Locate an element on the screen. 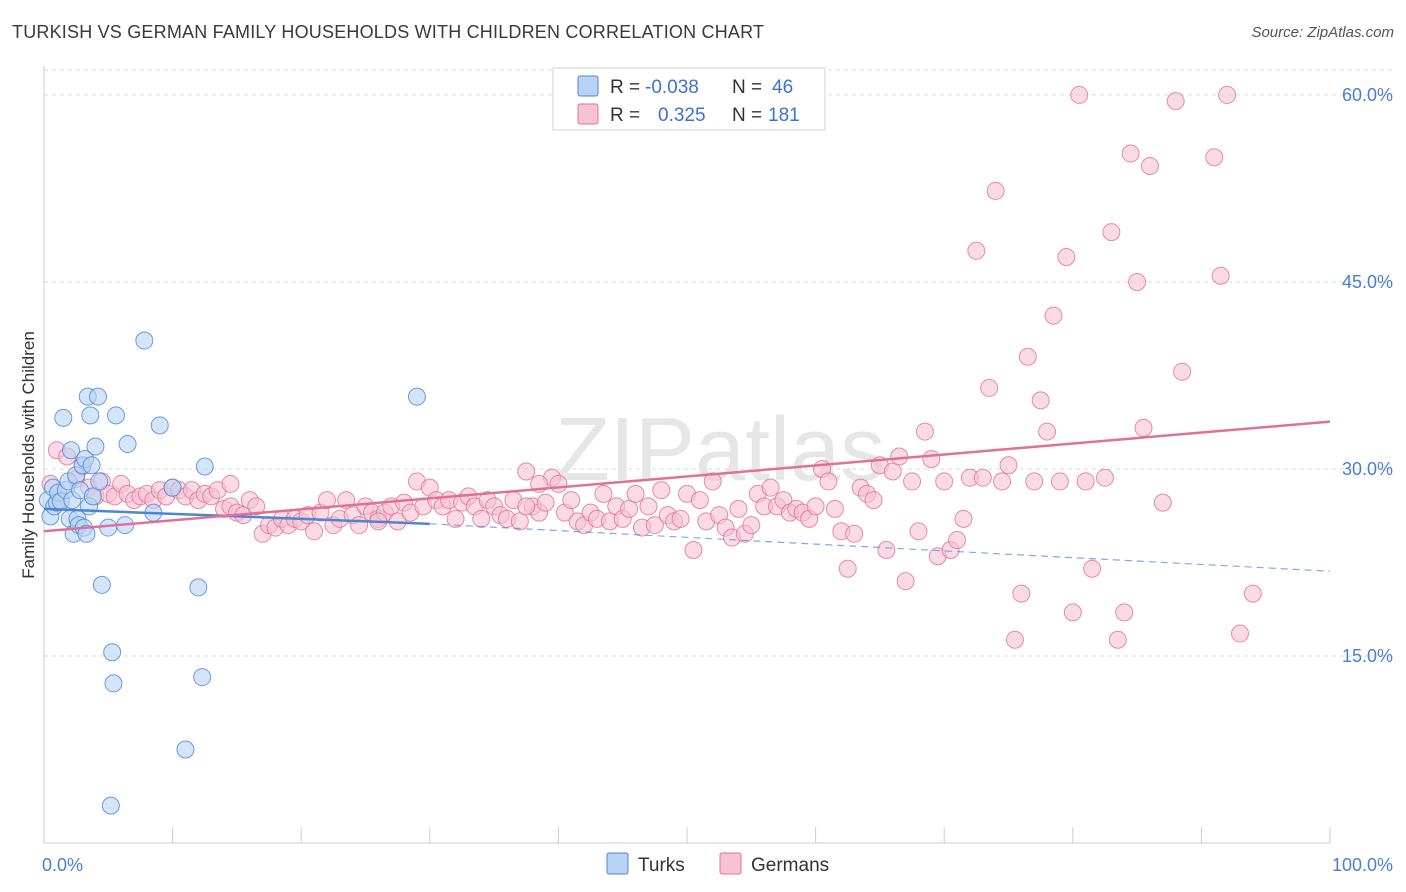  legend-germans-r-value: 0.325 is located at coordinates (682, 115).